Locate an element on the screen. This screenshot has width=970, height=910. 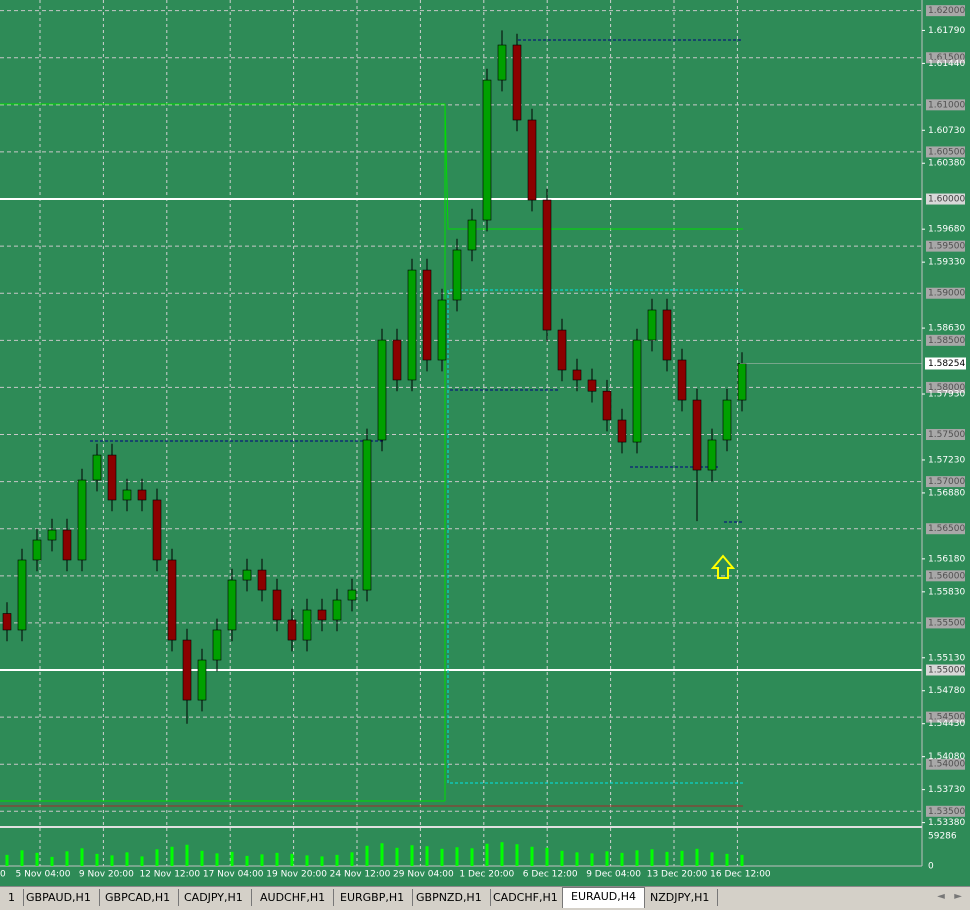
level-label: 1.57000 is located at coordinates (946, 482).